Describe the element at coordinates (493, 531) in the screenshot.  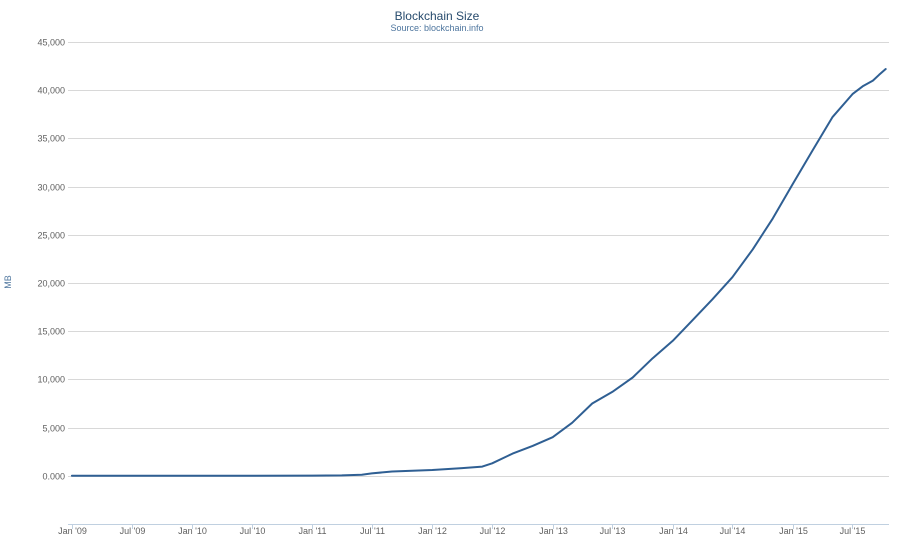
I see `x-tick-label: Jul '12` at that location.